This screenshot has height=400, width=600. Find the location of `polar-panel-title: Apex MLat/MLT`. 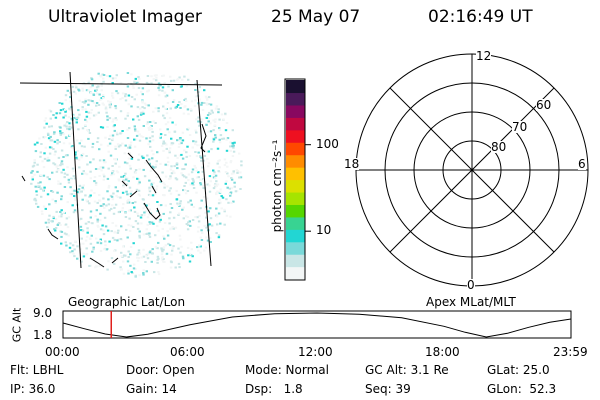

polar-panel-title: Apex MLat/MLT is located at coordinates (471, 302).